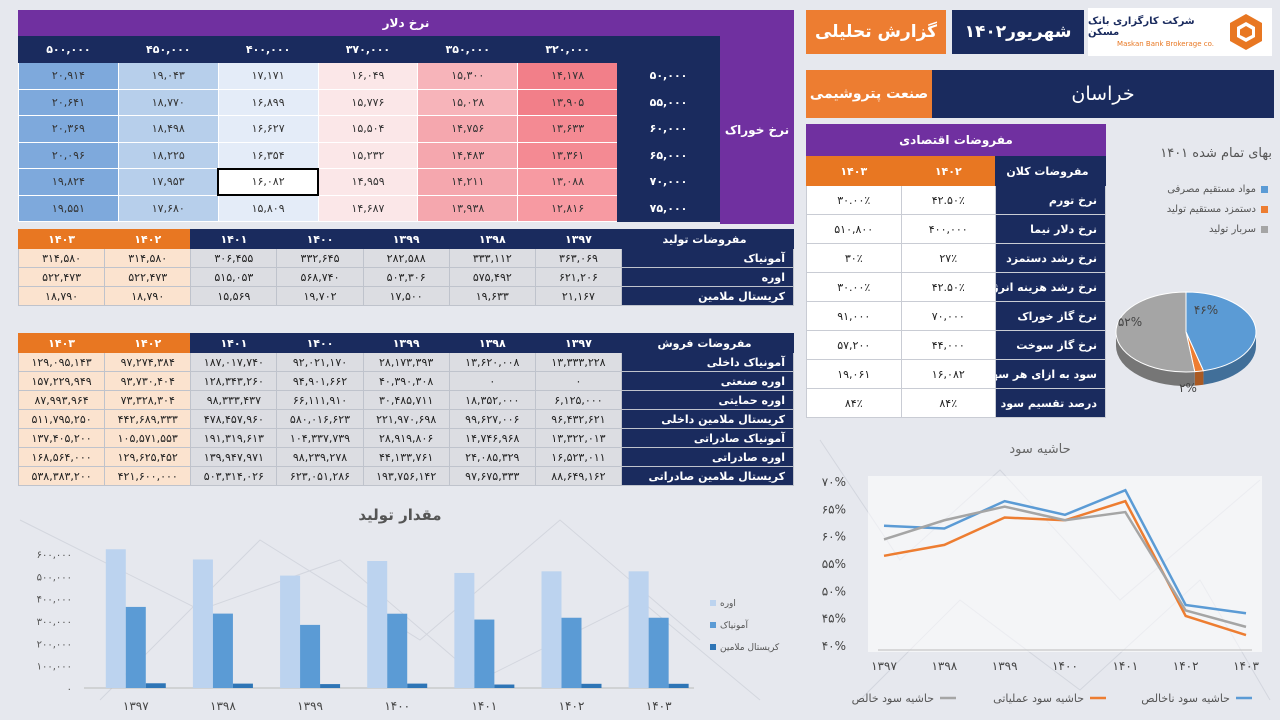  What do you see at coordinates (54, 644) in the screenshot?
I see `y-tick-label: ۲۰۰,۰۰۰` at bounding box center [54, 644].